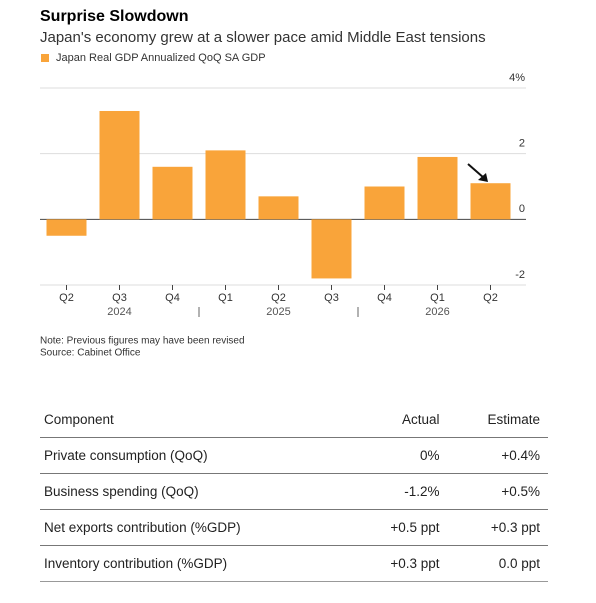  What do you see at coordinates (119, 312) in the screenshot?
I see `year-label: 2024` at bounding box center [119, 312].